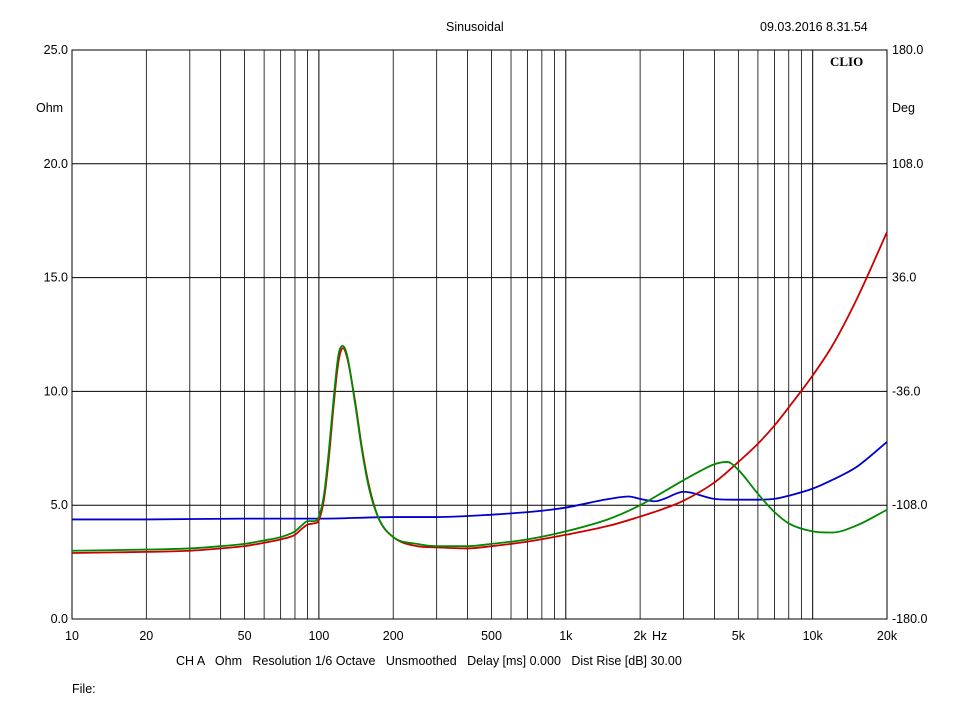 The width and height of the screenshot is (960, 720). What do you see at coordinates (907, 50) in the screenshot?
I see `y-right-tick-label: 180.0` at bounding box center [907, 50].